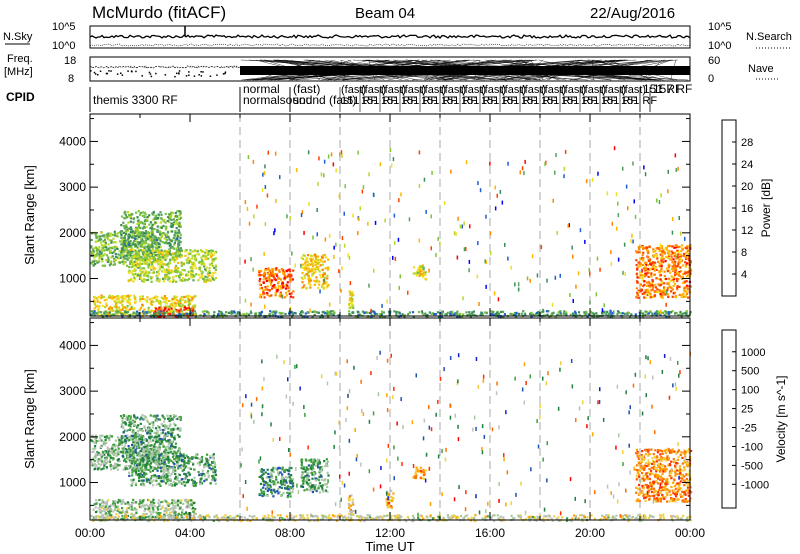  Describe the element at coordinates (559, 101) in the screenshot. I see `cpid-dense-label: 151 RF` at that location.